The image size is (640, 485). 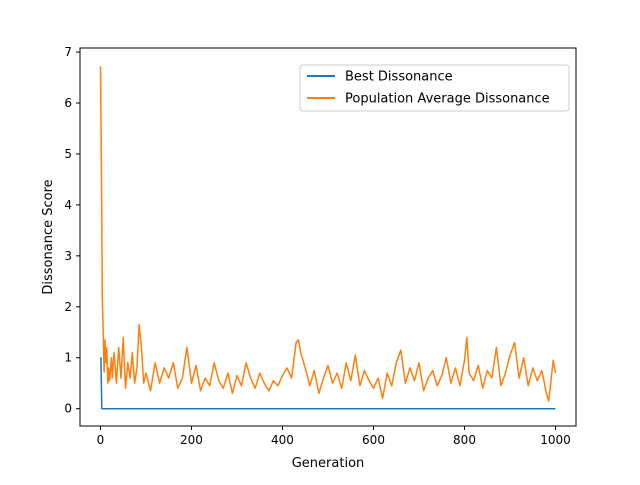 What do you see at coordinates (399, 77) in the screenshot?
I see `legend-label-best: Best Dissonance` at bounding box center [399, 77].